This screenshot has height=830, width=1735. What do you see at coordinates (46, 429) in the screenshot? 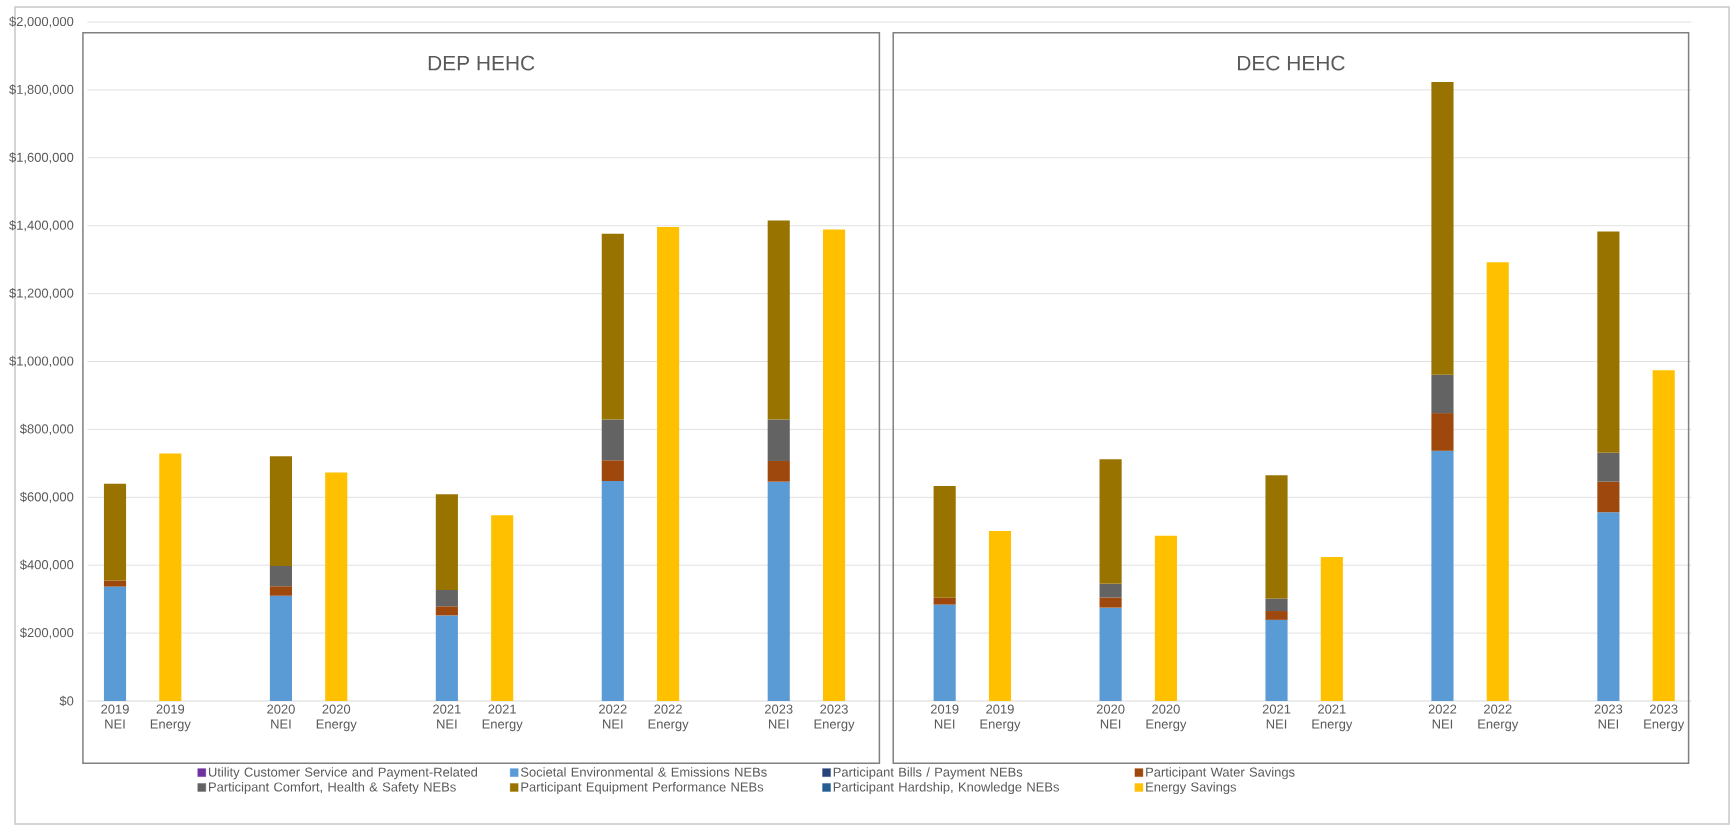
I see `y-tick-label: $800,000` at bounding box center [46, 429].